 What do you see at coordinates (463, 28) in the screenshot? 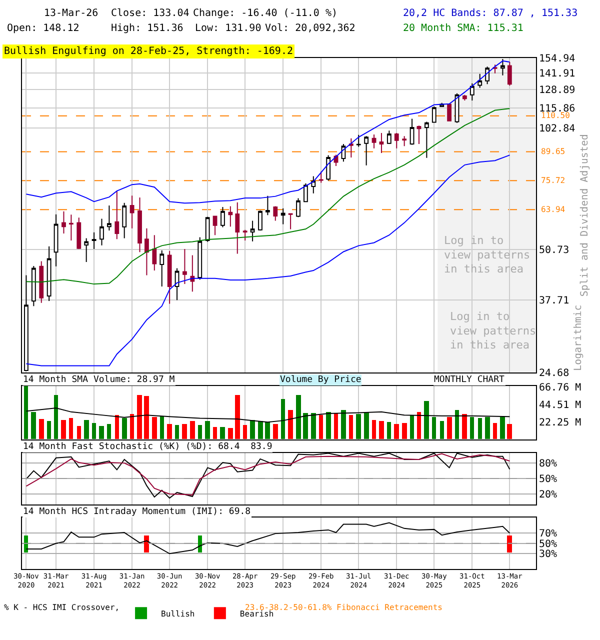
I see `text: 20 Month SMA: 115.31` at bounding box center [463, 28].